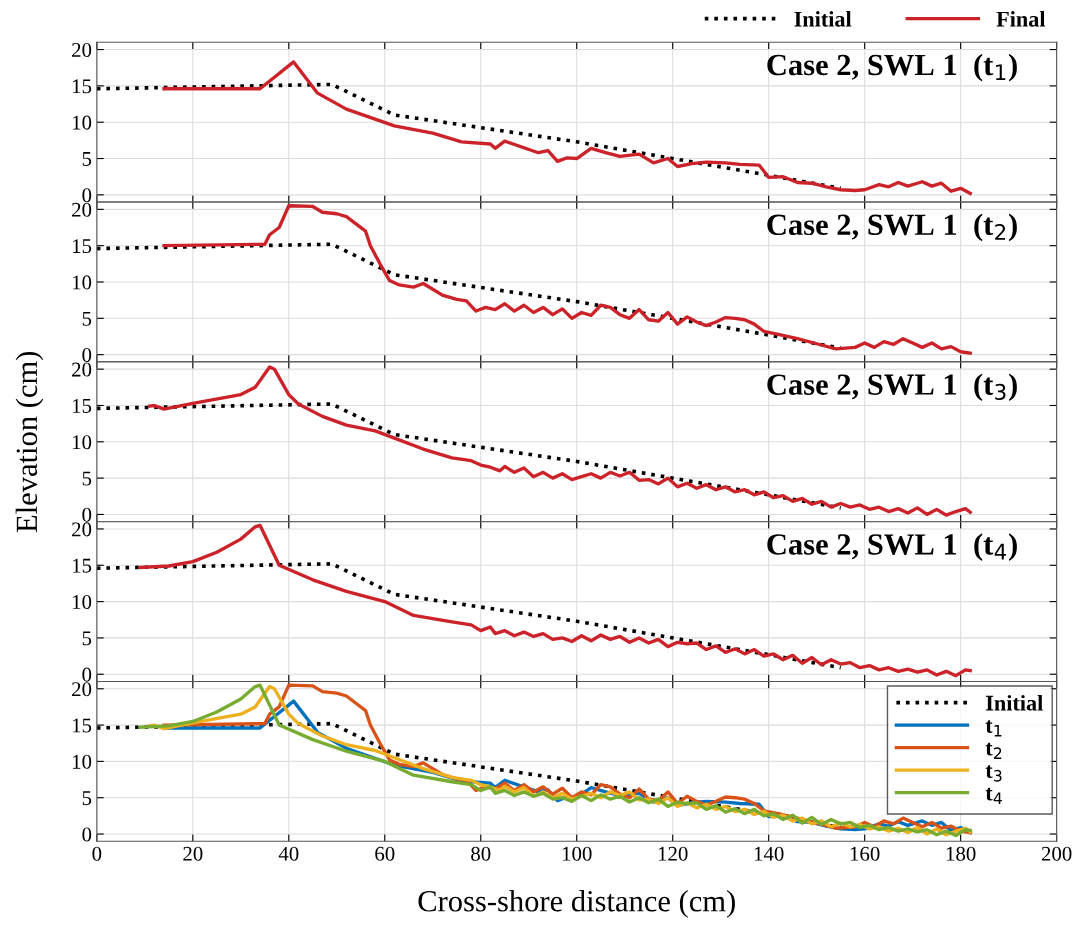 Image resolution: width=1076 pixels, height=940 pixels. Describe the element at coordinates (288, 853) in the screenshot. I see `x-tick-label: 40` at that location.